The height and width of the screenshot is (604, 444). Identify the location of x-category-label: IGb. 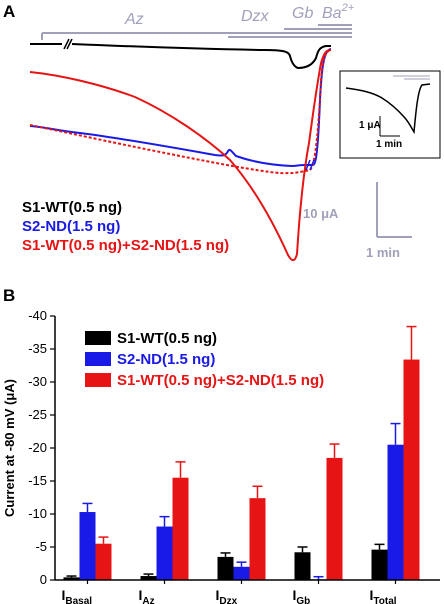
(302, 595).